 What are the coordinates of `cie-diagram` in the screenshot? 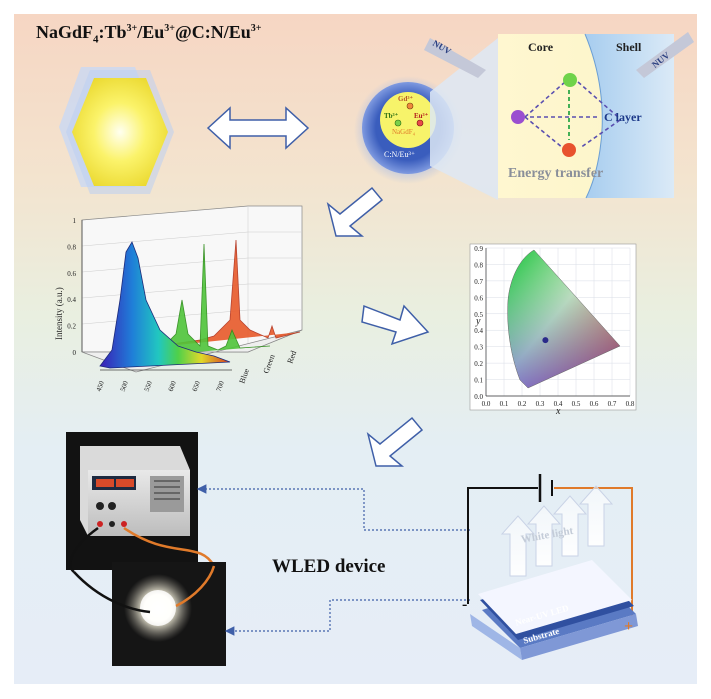 It's located at (553, 327).